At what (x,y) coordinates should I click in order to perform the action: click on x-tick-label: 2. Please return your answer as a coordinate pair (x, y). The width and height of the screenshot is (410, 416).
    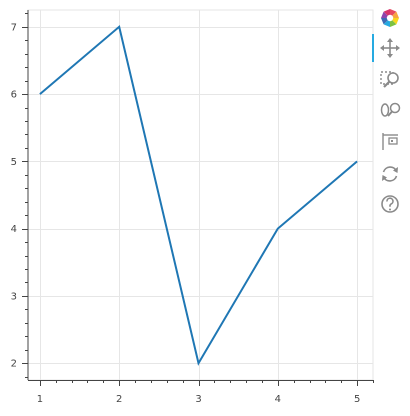
    Looking at the image, I should click on (119, 399).